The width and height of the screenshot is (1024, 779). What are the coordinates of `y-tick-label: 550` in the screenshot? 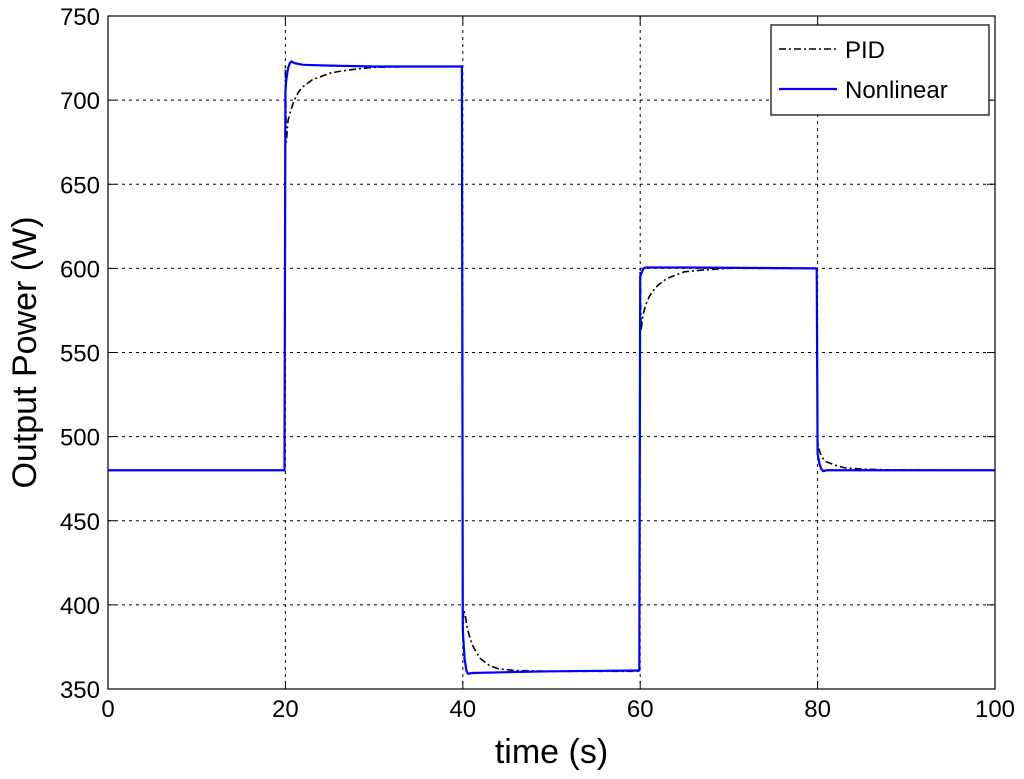 It's located at (80, 354).